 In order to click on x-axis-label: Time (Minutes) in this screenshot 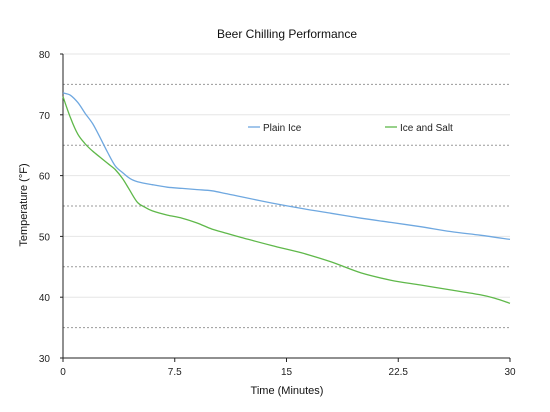, I will do `click(287, 391)`.